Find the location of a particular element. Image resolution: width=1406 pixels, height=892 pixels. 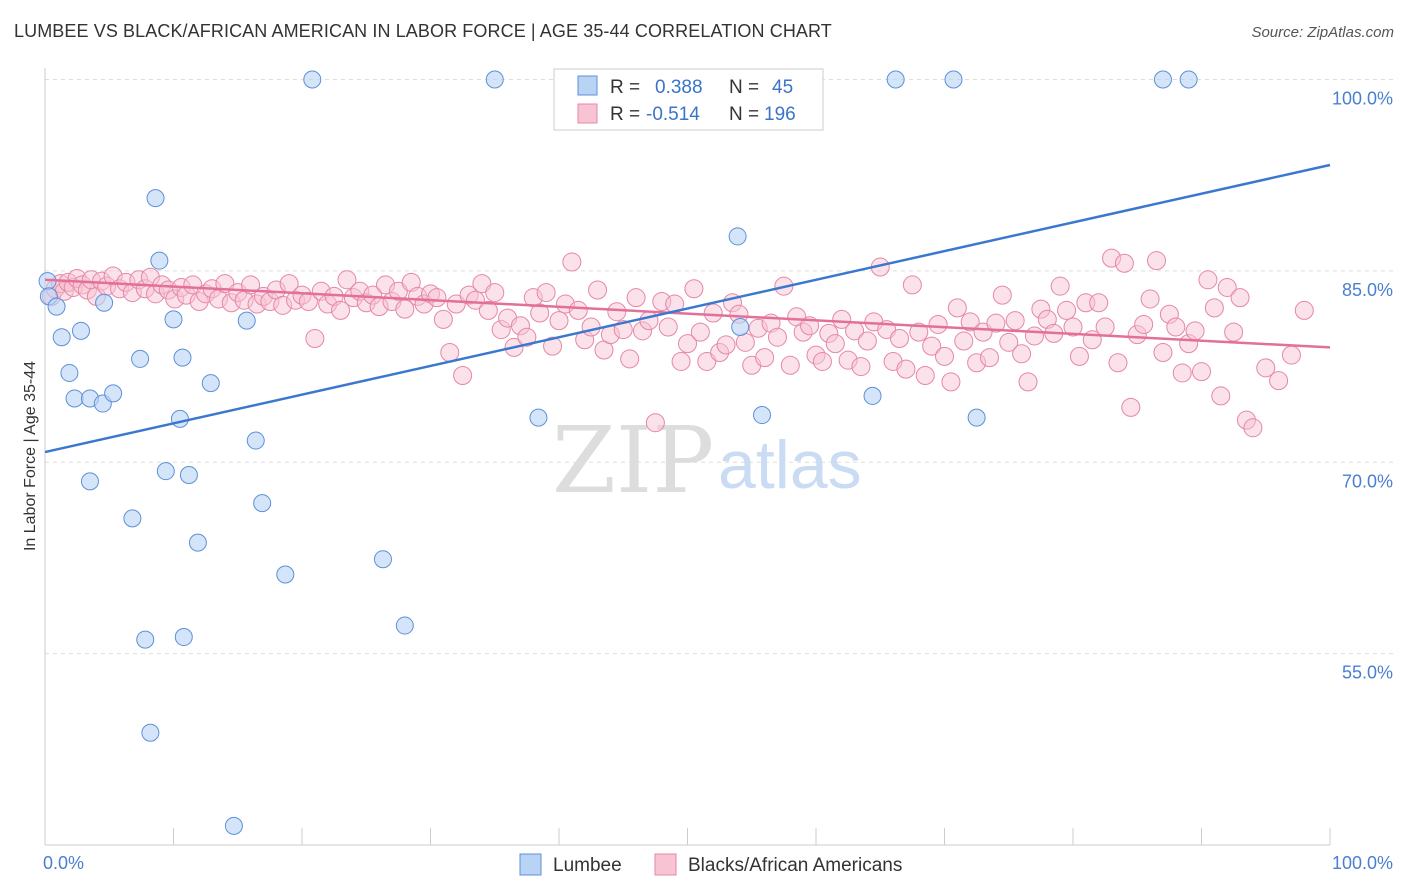

y-tick-label-3: 55.0% is located at coordinates (1367, 673).